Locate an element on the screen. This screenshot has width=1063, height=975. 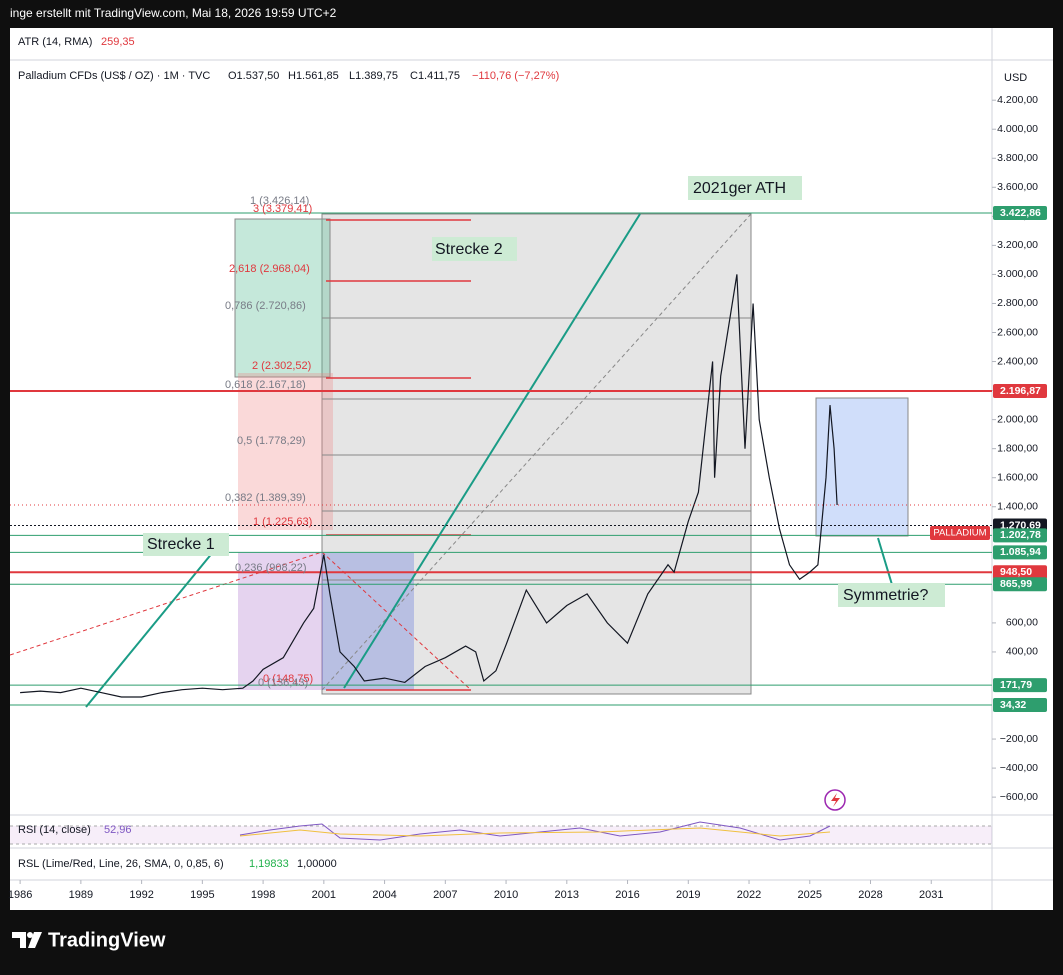
fib-label: 3 (3.379,41) is located at coordinates (282, 209).